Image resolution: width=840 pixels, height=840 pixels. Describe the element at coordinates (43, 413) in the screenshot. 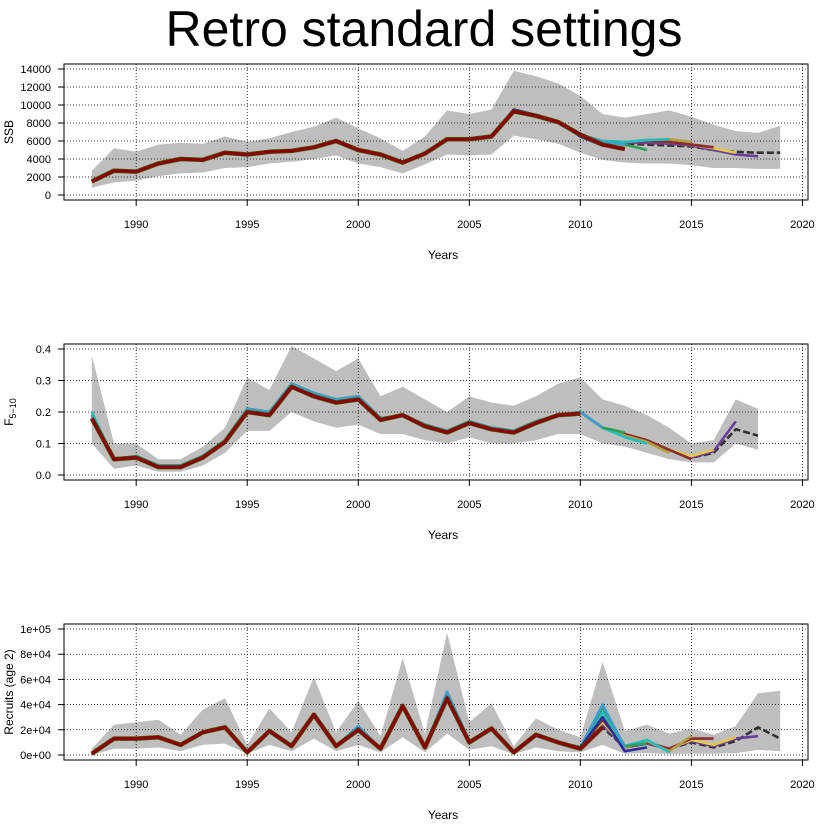

I see `f-ytick-label-2: 0.2` at that location.